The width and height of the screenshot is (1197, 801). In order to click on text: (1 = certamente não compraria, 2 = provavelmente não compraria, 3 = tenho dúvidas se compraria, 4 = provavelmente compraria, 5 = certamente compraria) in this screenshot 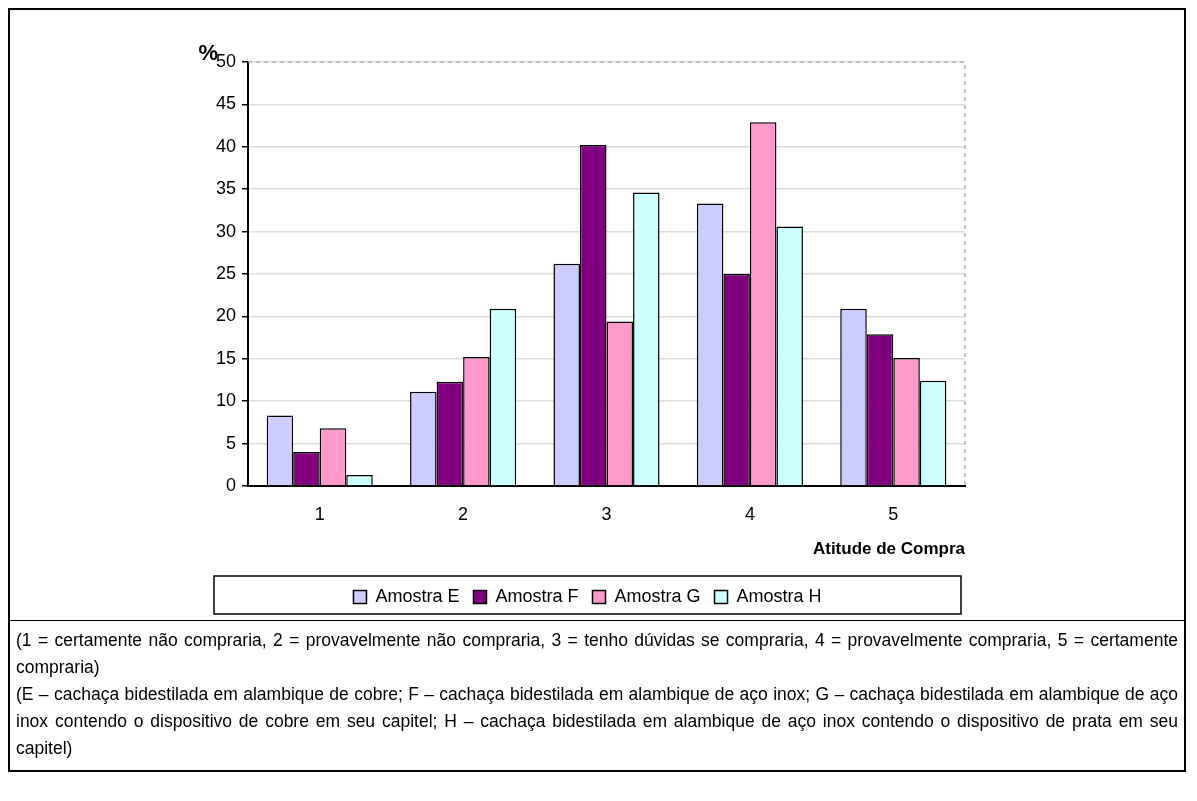, I will do `click(597, 654)`.